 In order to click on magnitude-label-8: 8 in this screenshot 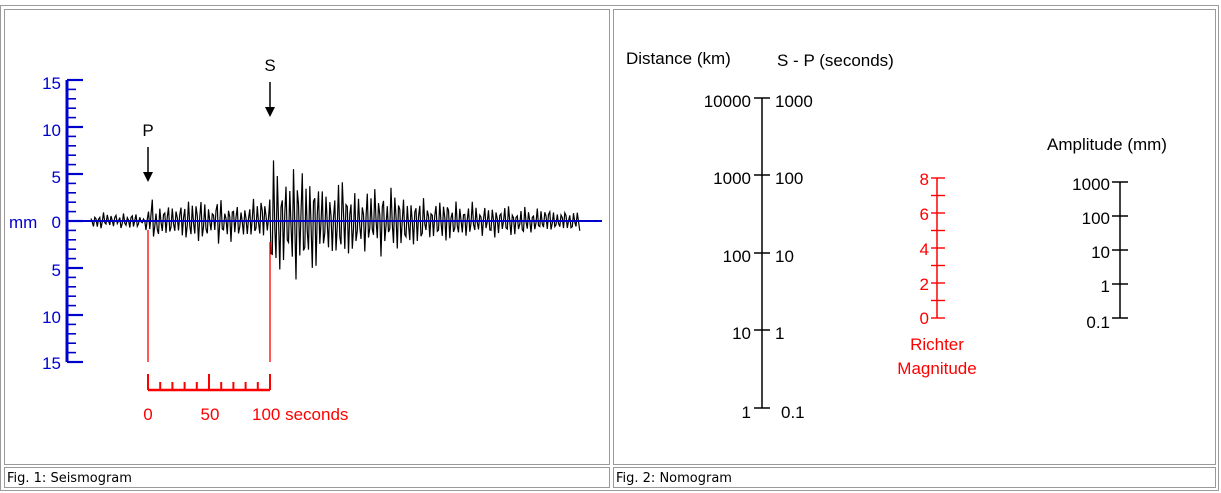, I will do `click(924, 179)`.